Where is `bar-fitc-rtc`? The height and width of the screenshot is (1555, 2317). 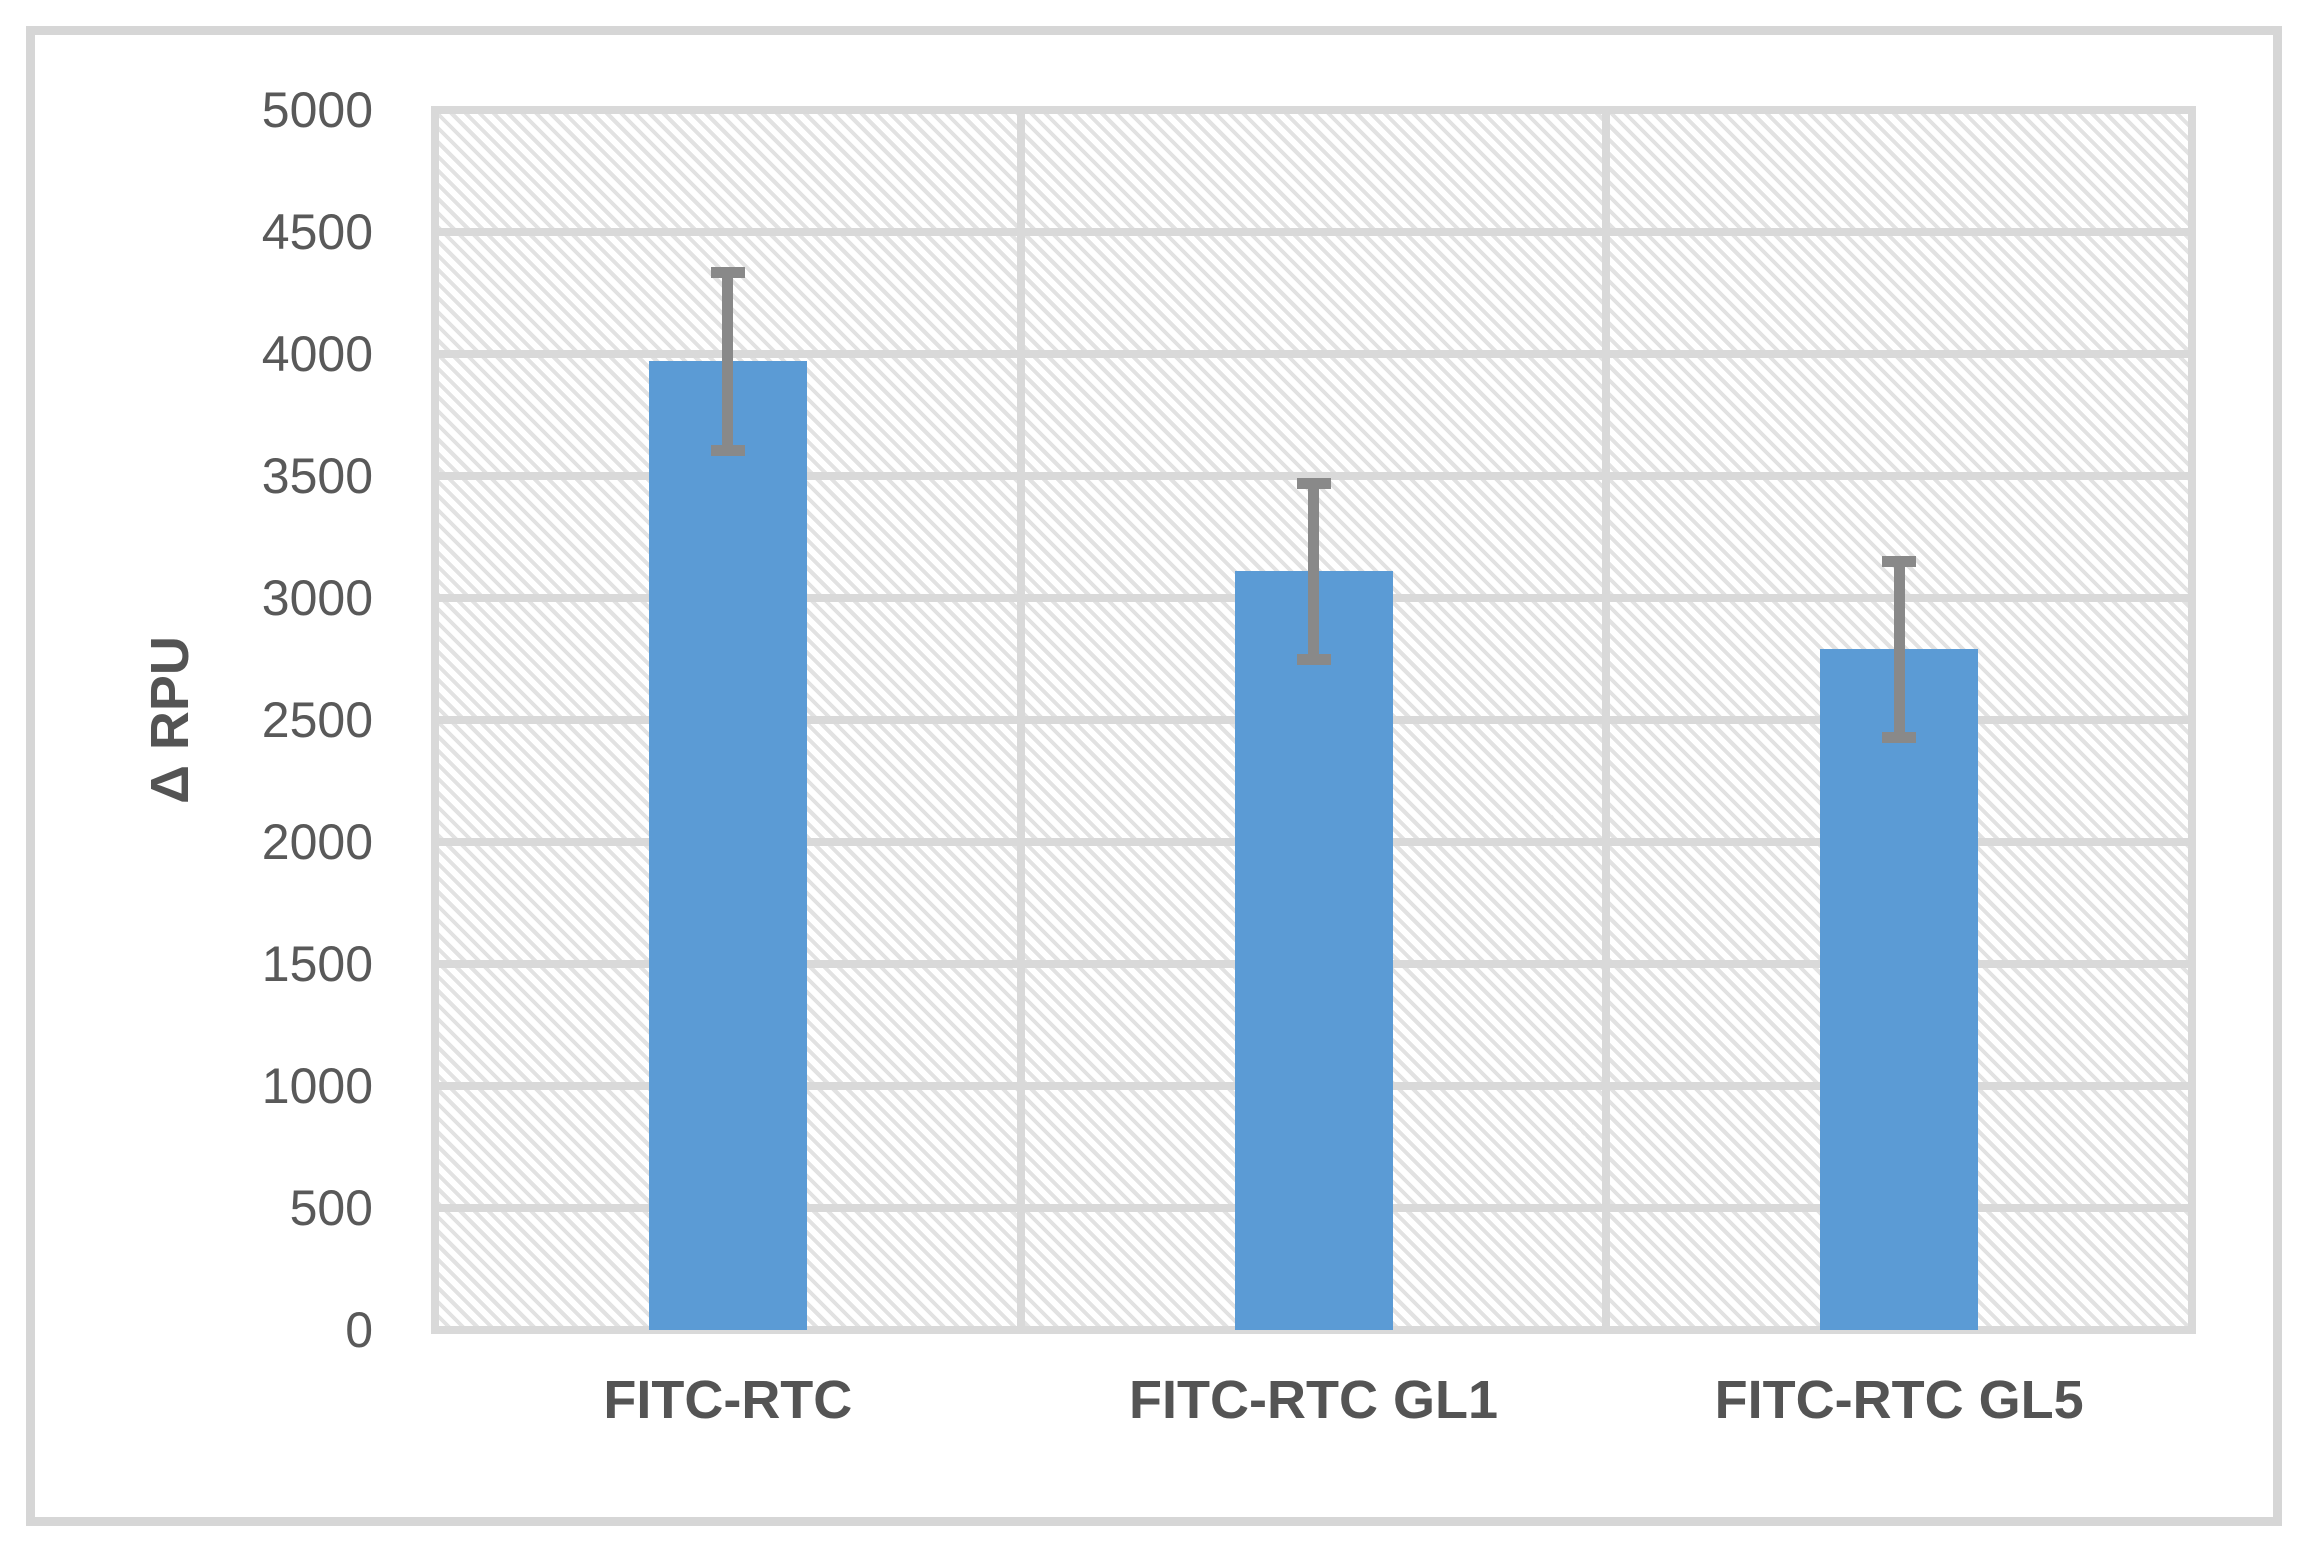 bar-fitc-rtc is located at coordinates (727, 845).